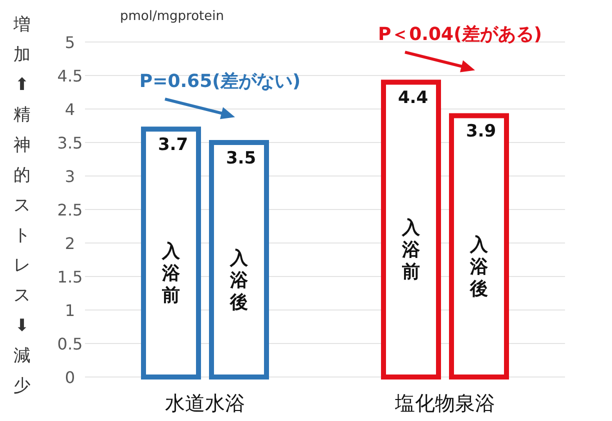  Describe the element at coordinates (173, 145) in the screenshot. I see `data-label: 3.7` at that location.